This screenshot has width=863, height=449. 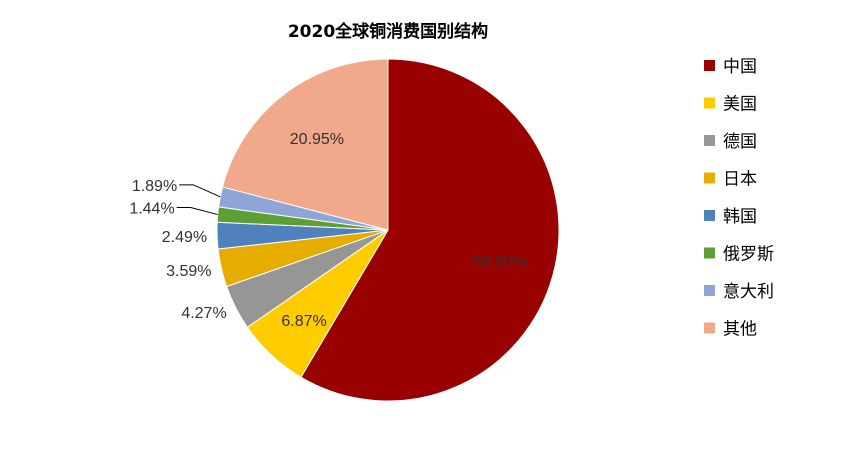 What do you see at coordinates (740, 217) in the screenshot?
I see `legend-label-4: 韩国` at bounding box center [740, 217].